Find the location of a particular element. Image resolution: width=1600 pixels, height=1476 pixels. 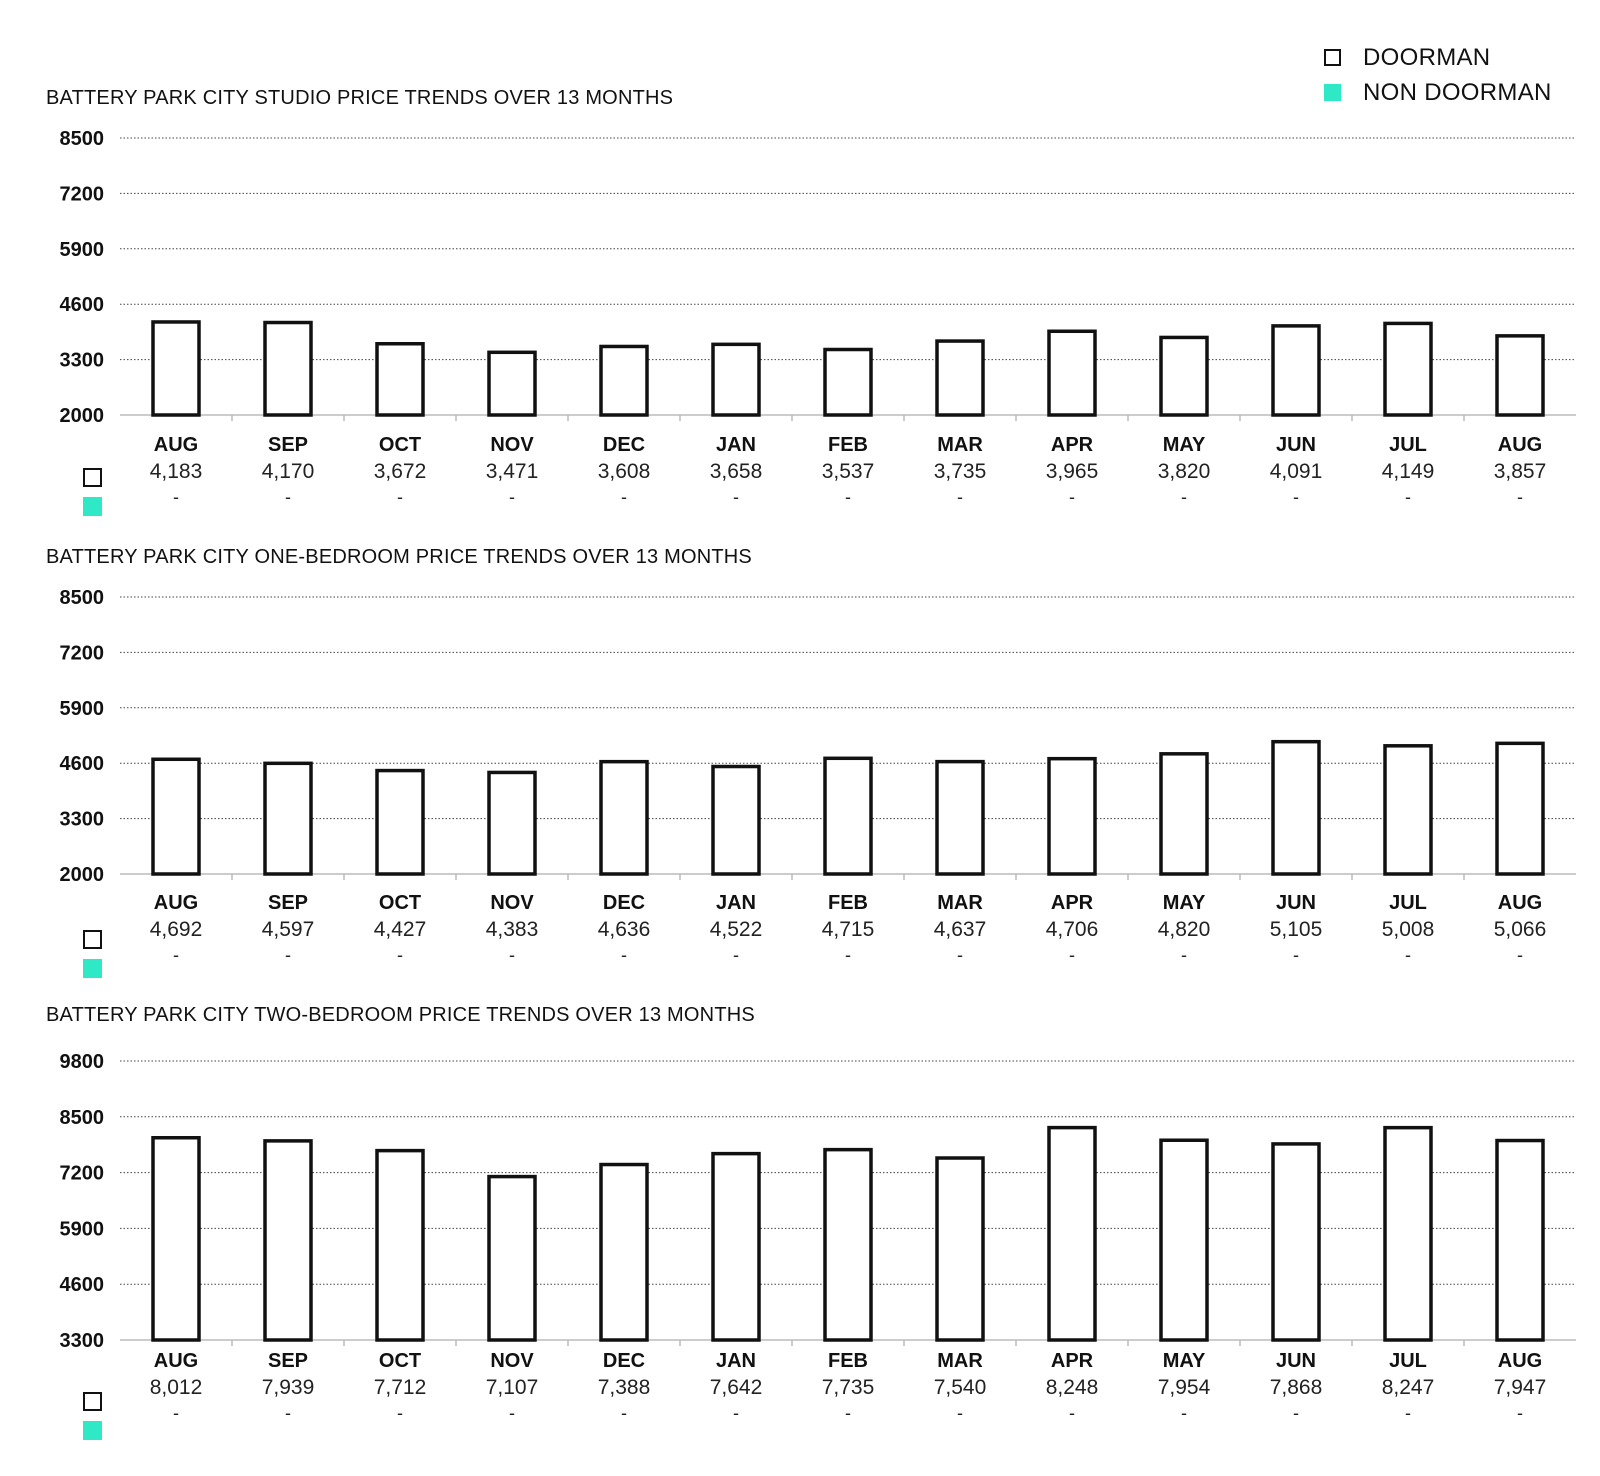

legend-item-doorman: DOORMAN is located at coordinates (1438, 57).